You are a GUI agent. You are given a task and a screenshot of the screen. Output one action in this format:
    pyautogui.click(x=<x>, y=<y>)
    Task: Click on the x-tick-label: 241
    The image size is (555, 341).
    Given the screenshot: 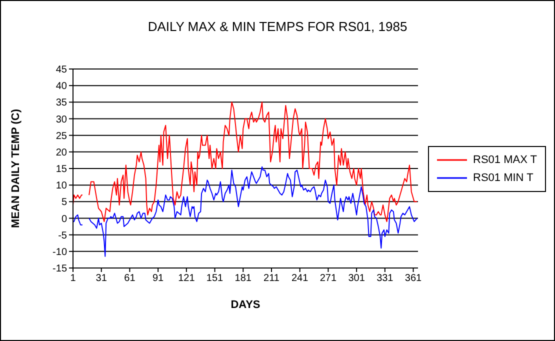 What is the action you would take?
    pyautogui.click(x=300, y=278)
    